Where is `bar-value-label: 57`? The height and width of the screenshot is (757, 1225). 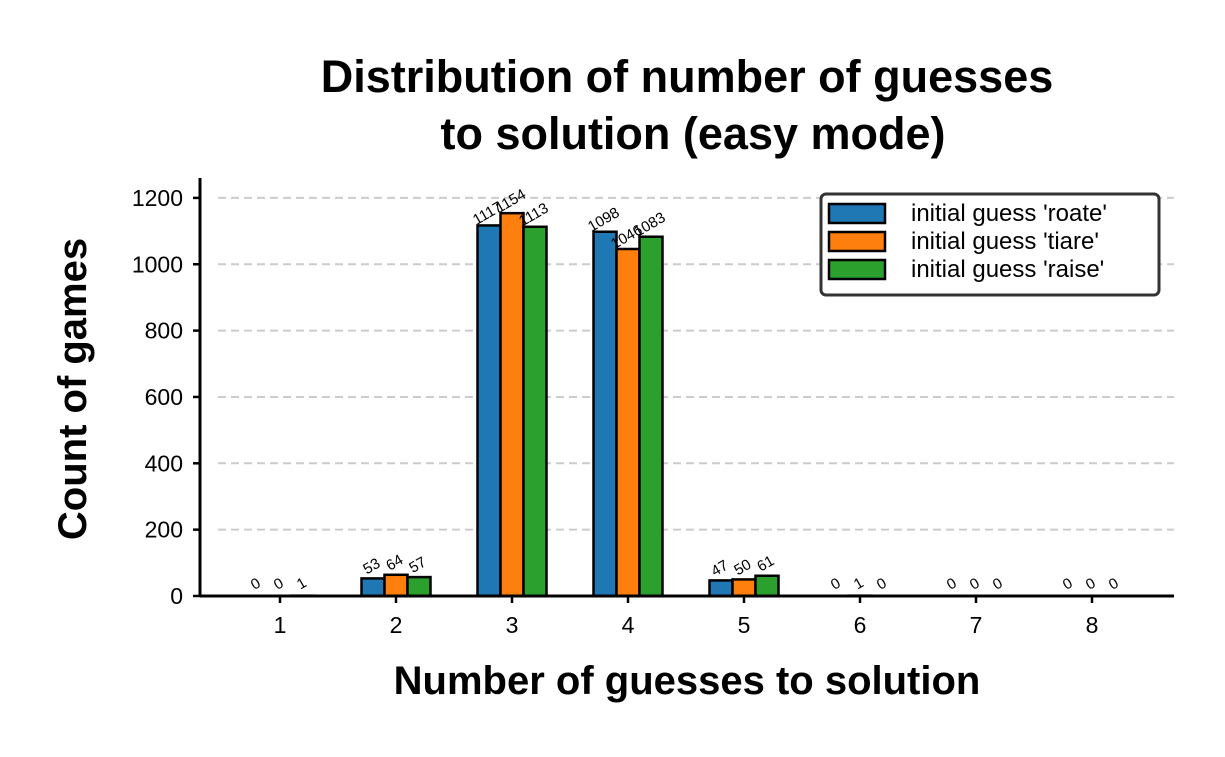 bar-value-label: 57 is located at coordinates (417, 565).